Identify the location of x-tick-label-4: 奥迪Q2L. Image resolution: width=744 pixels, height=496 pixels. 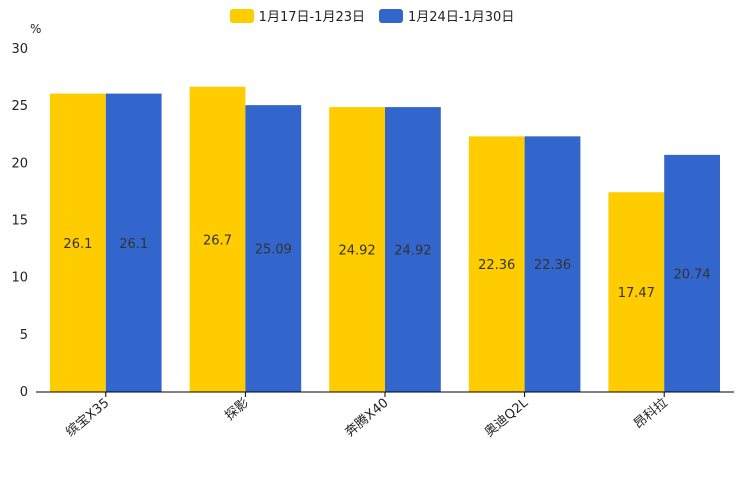
(507, 417).